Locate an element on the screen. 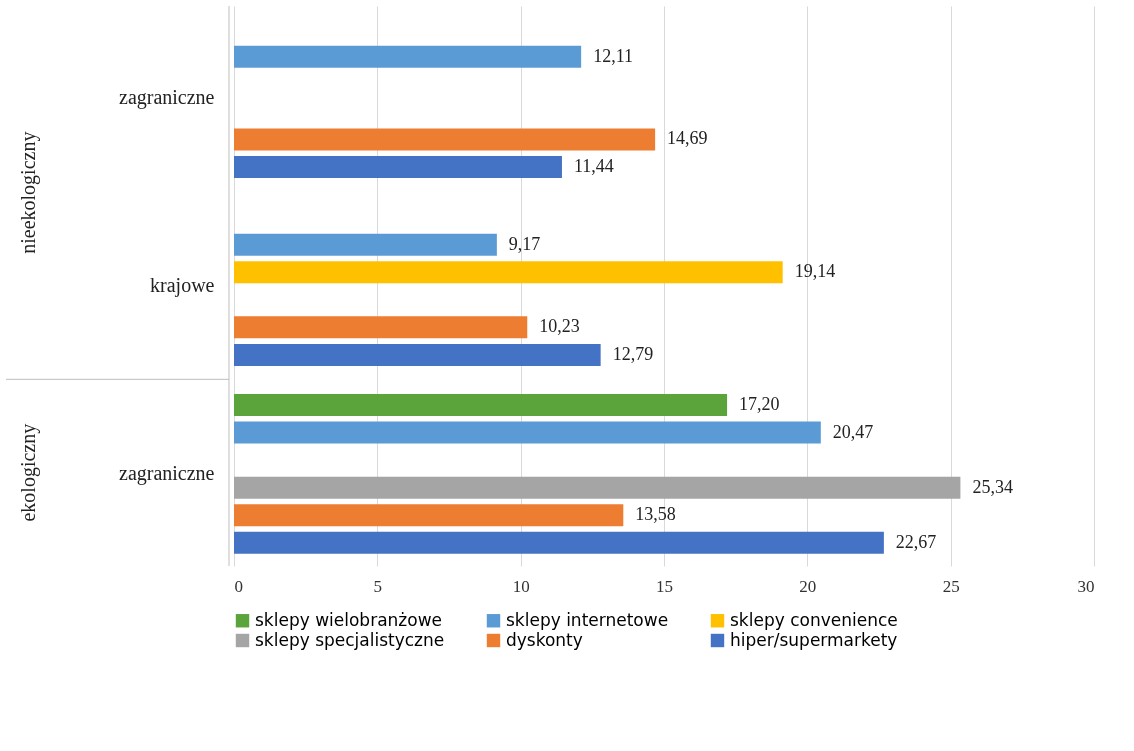 The height and width of the screenshot is (751, 1134). y-tick-label: krajowe is located at coordinates (182, 285).